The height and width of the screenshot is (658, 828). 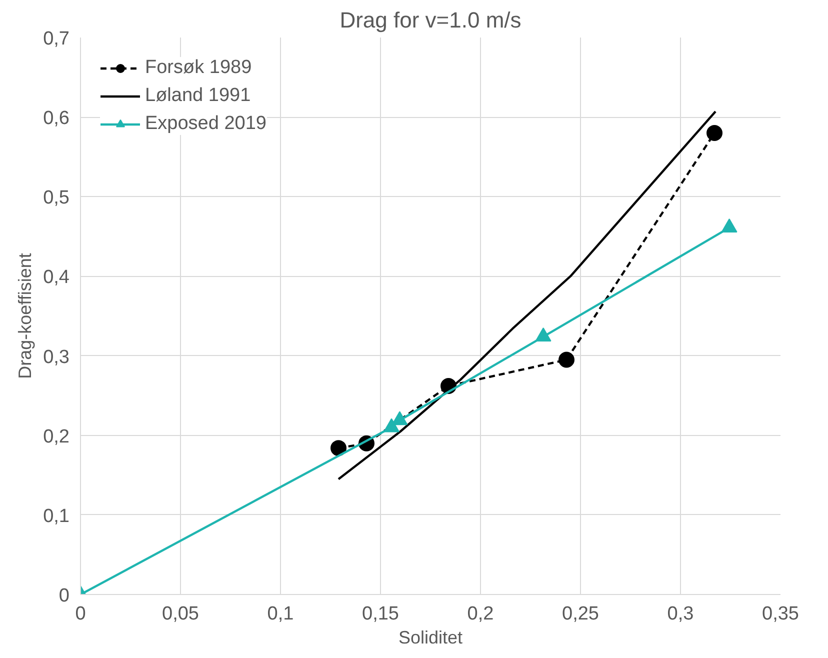 I want to click on x-tick-label: 0,3, so click(x=680, y=614).